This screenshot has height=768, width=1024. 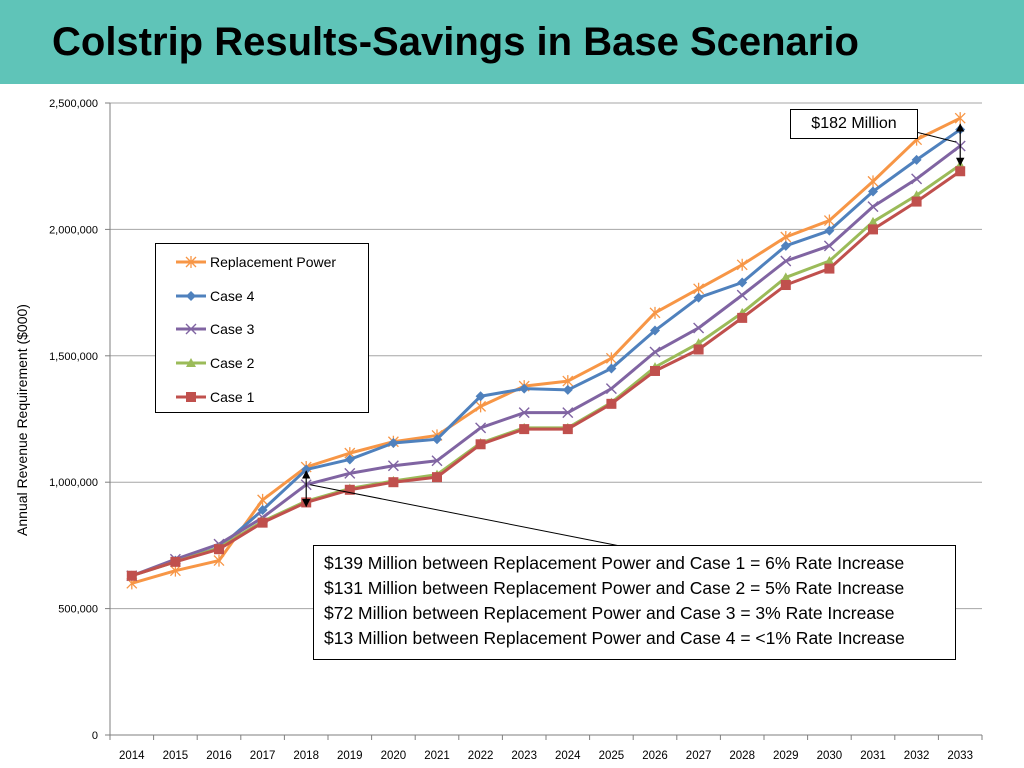 I want to click on y-tick-label: 1,500,000, so click(x=73, y=357).